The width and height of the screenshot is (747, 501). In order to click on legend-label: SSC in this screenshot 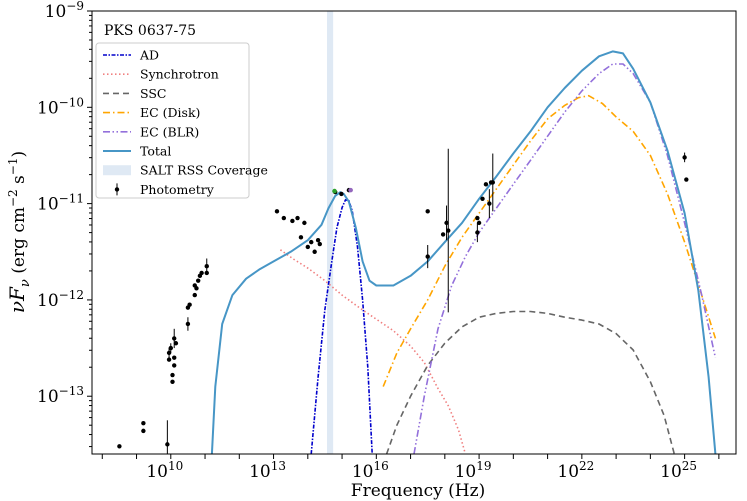, I will do `click(153, 93)`.